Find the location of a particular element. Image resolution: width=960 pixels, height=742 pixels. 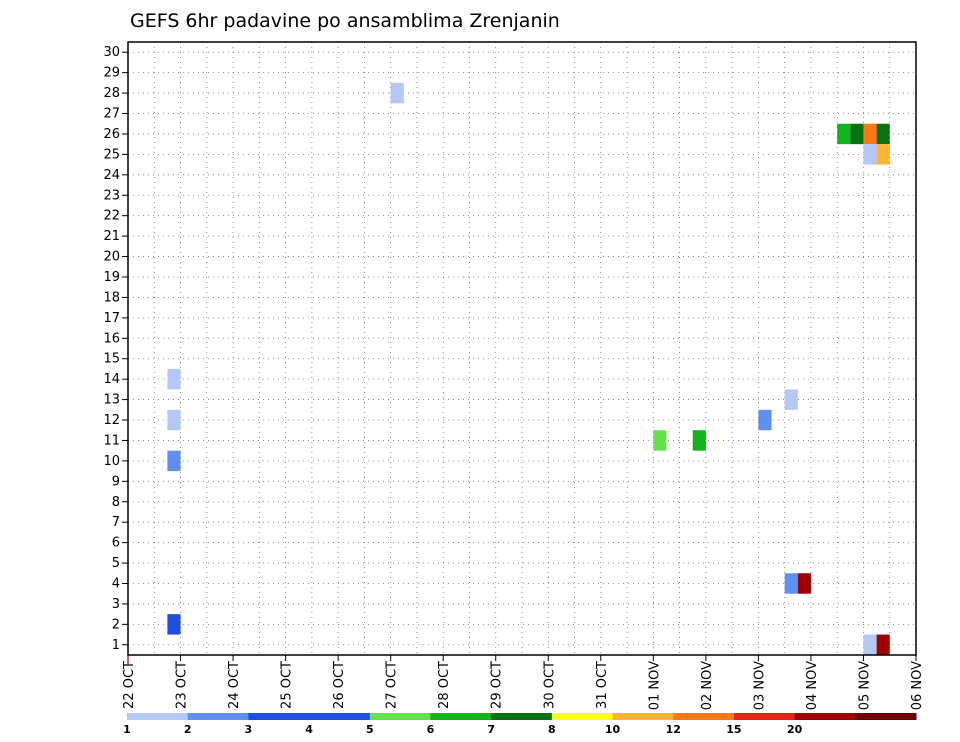

y-tick-label: 8 is located at coordinates (116, 502).